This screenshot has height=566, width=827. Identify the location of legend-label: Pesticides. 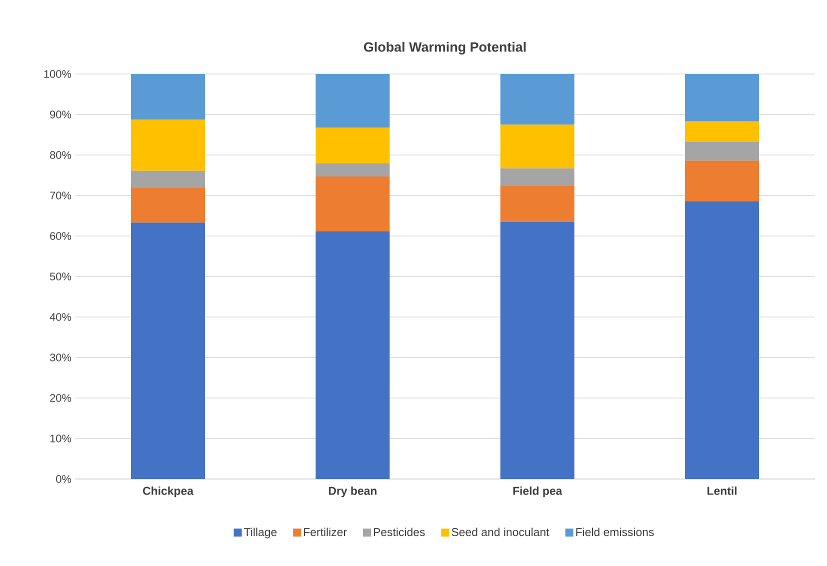
(399, 532).